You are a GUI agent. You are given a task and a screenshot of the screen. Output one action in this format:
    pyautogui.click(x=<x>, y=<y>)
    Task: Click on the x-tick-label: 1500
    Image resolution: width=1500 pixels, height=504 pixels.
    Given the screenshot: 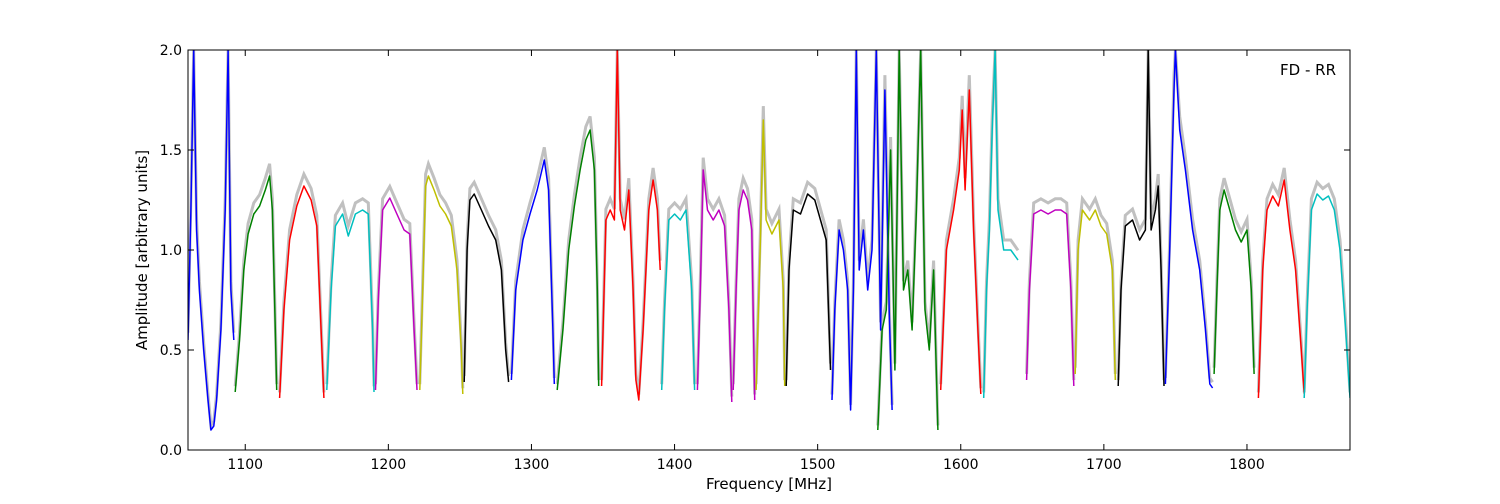 What is the action you would take?
    pyautogui.click(x=818, y=465)
    